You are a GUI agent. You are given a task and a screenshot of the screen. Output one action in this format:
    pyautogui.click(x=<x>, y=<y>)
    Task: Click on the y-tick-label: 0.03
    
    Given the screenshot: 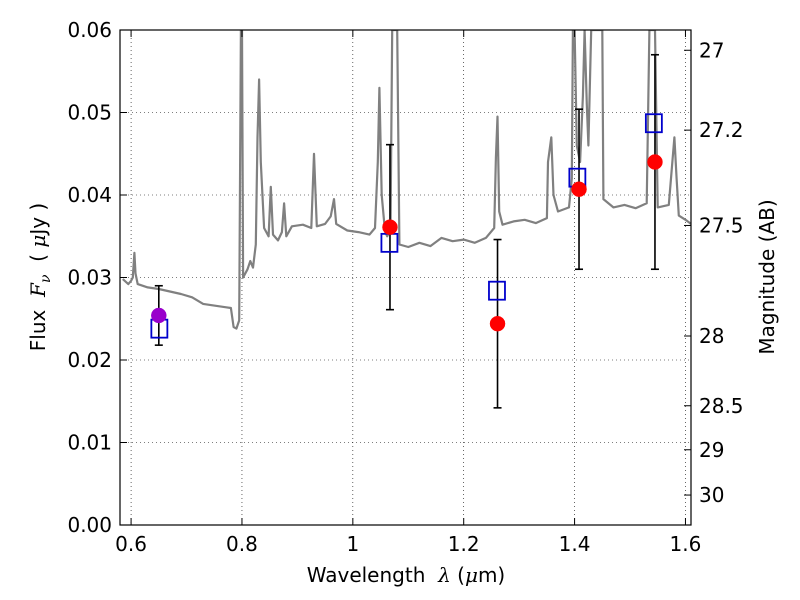 What is the action you would take?
    pyautogui.click(x=89, y=278)
    